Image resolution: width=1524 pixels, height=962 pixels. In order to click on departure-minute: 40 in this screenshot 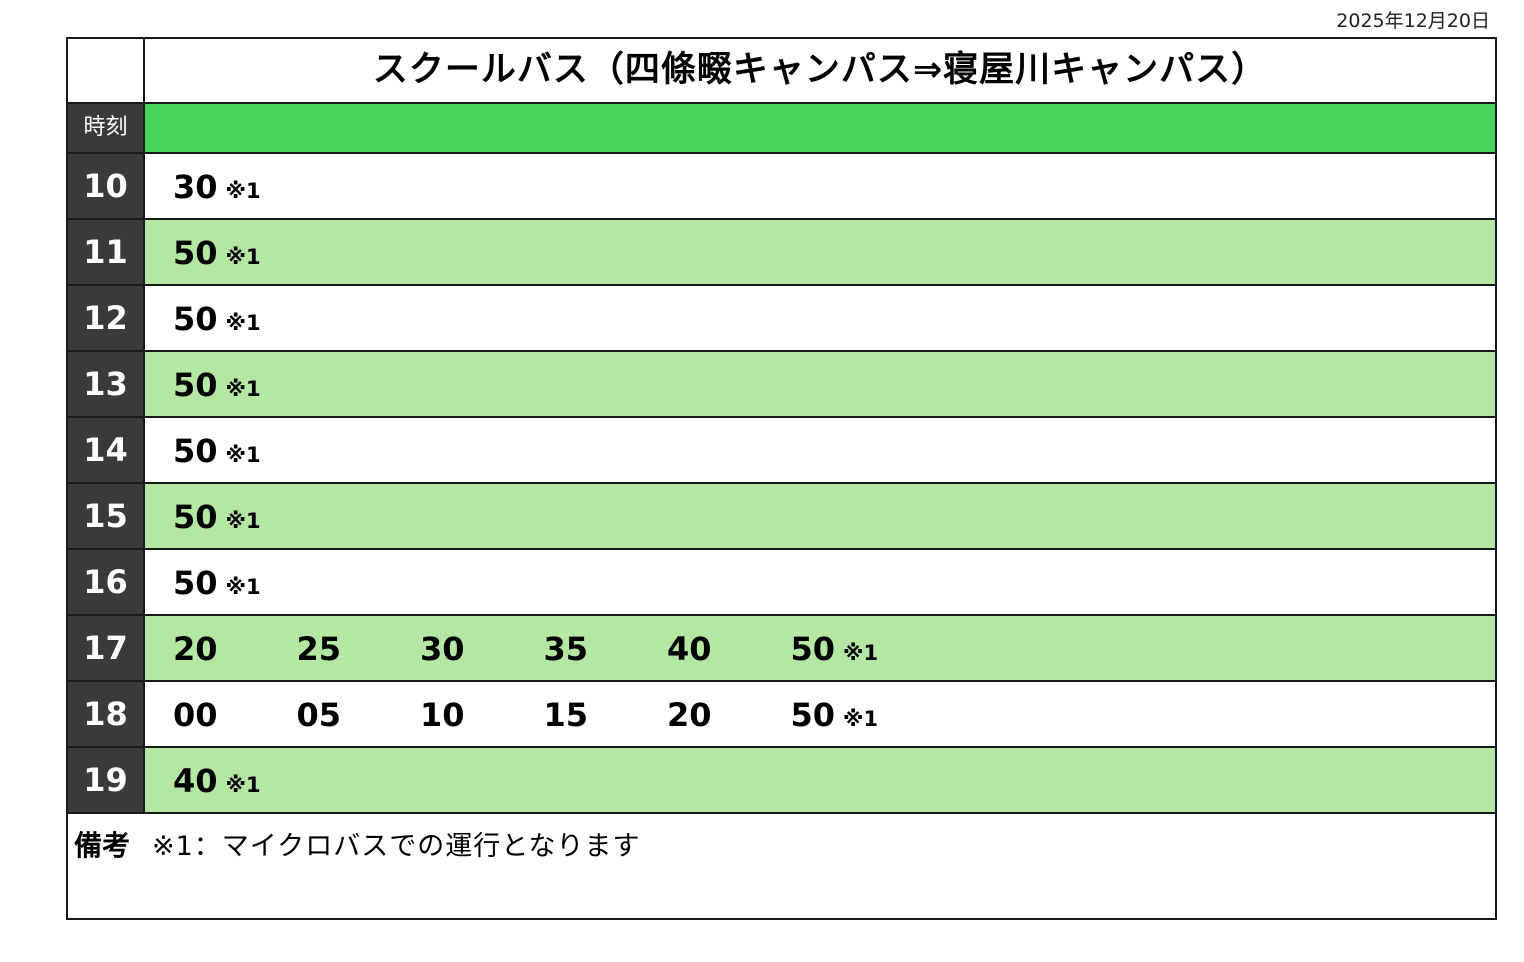, I will do `click(689, 648)`.